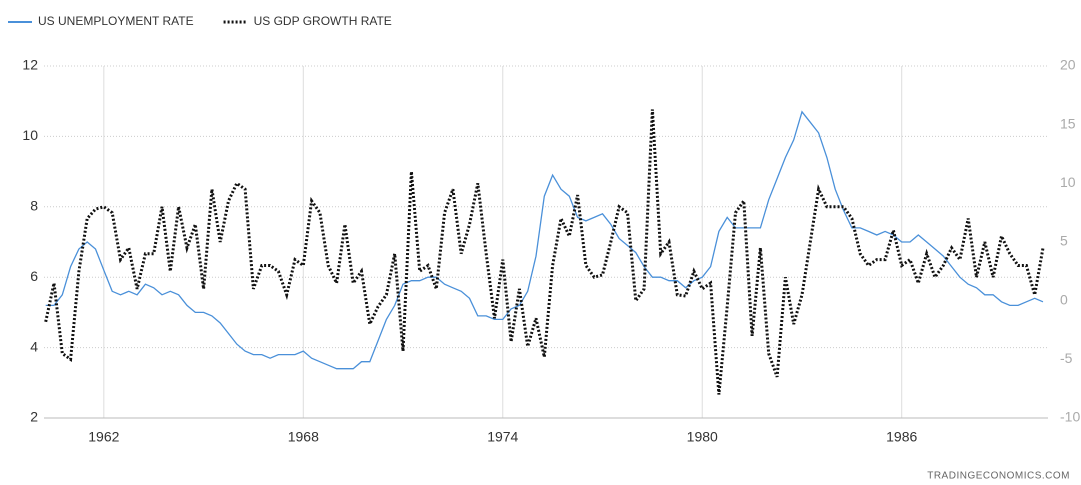 This screenshot has height=485, width=1081. Describe the element at coordinates (116, 21) in the screenshot. I see `legend-label: US UNEMPLOYMENT RATE` at that location.